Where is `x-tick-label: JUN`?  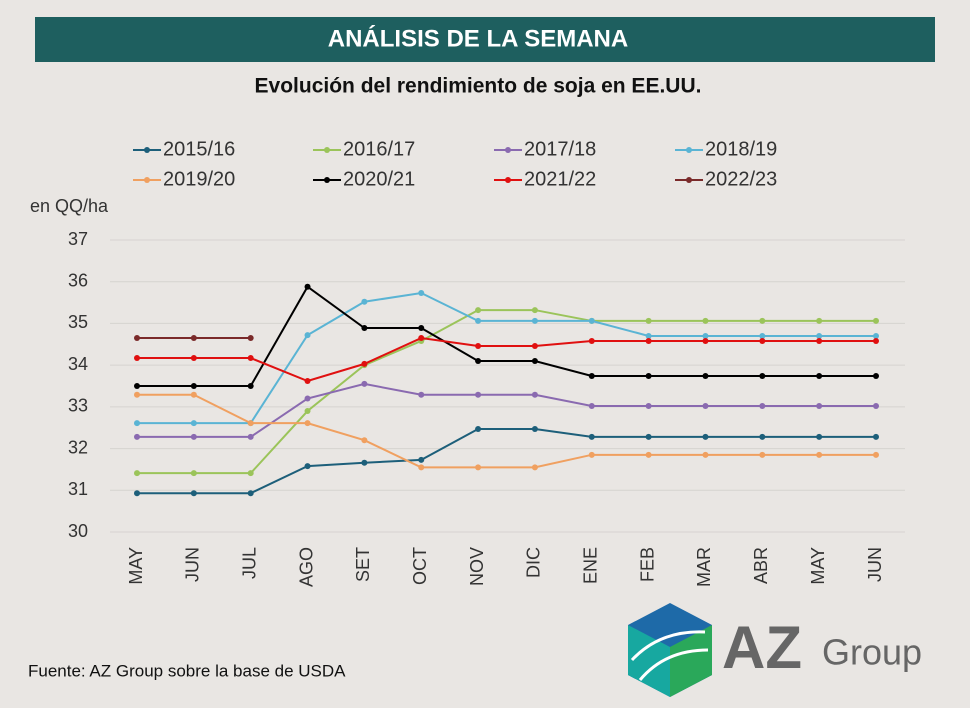
x-tick-label: JUN is located at coordinates (193, 564).